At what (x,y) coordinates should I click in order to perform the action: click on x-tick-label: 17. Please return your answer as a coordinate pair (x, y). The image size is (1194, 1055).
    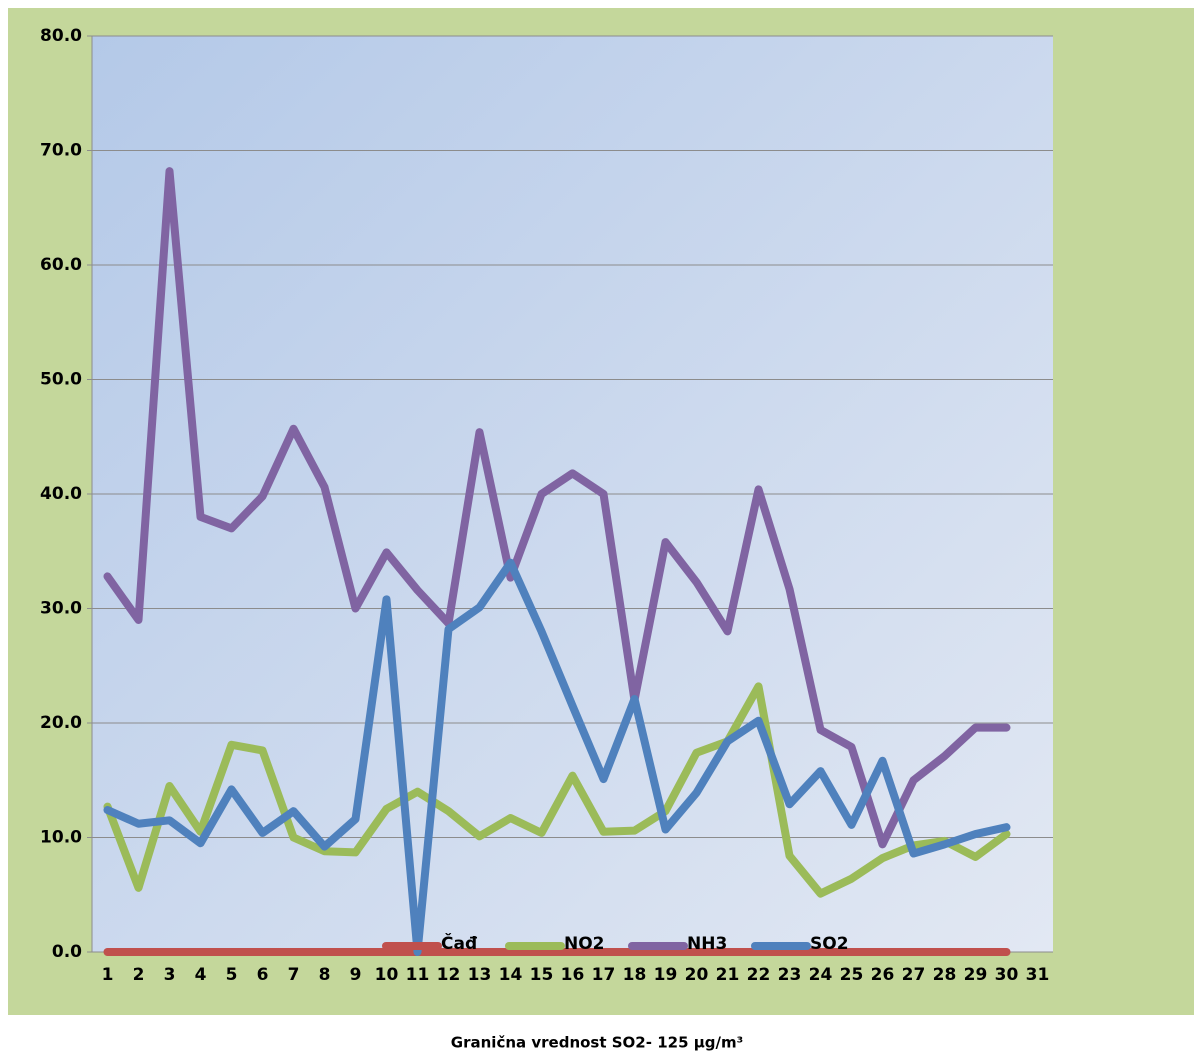
    Looking at the image, I should click on (604, 975).